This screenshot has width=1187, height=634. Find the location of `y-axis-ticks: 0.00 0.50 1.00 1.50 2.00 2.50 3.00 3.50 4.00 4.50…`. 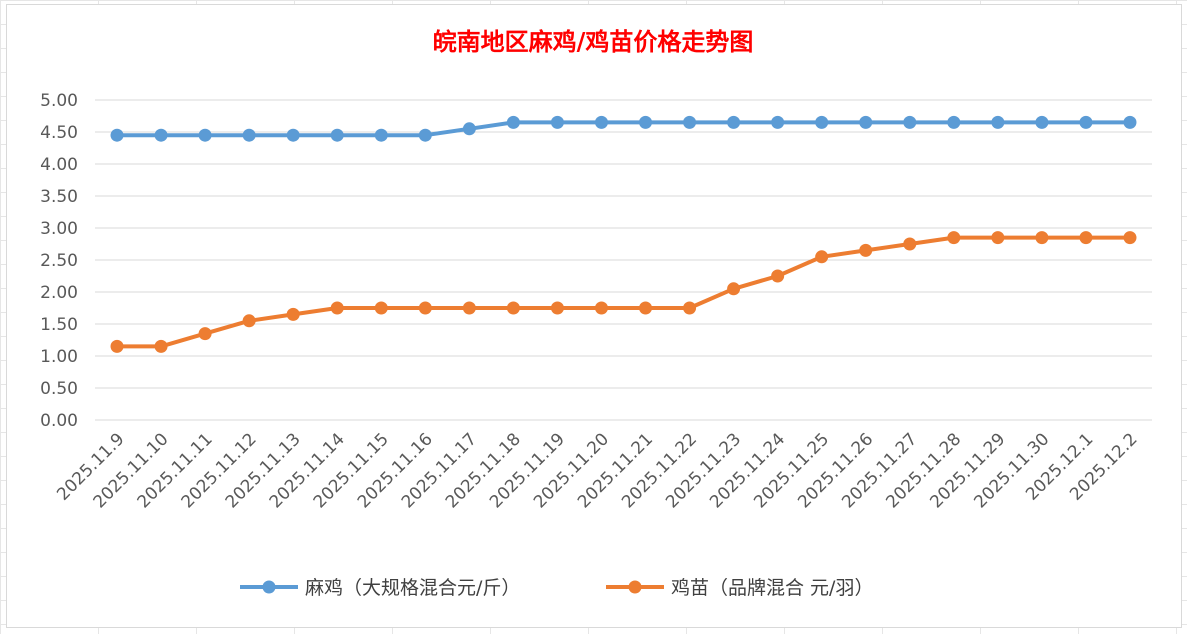

y-axis-ticks: 0.00 0.50 1.00 1.50 2.00 2.50 3.00 3.50 4.00 4.50… is located at coordinates (59, 261).